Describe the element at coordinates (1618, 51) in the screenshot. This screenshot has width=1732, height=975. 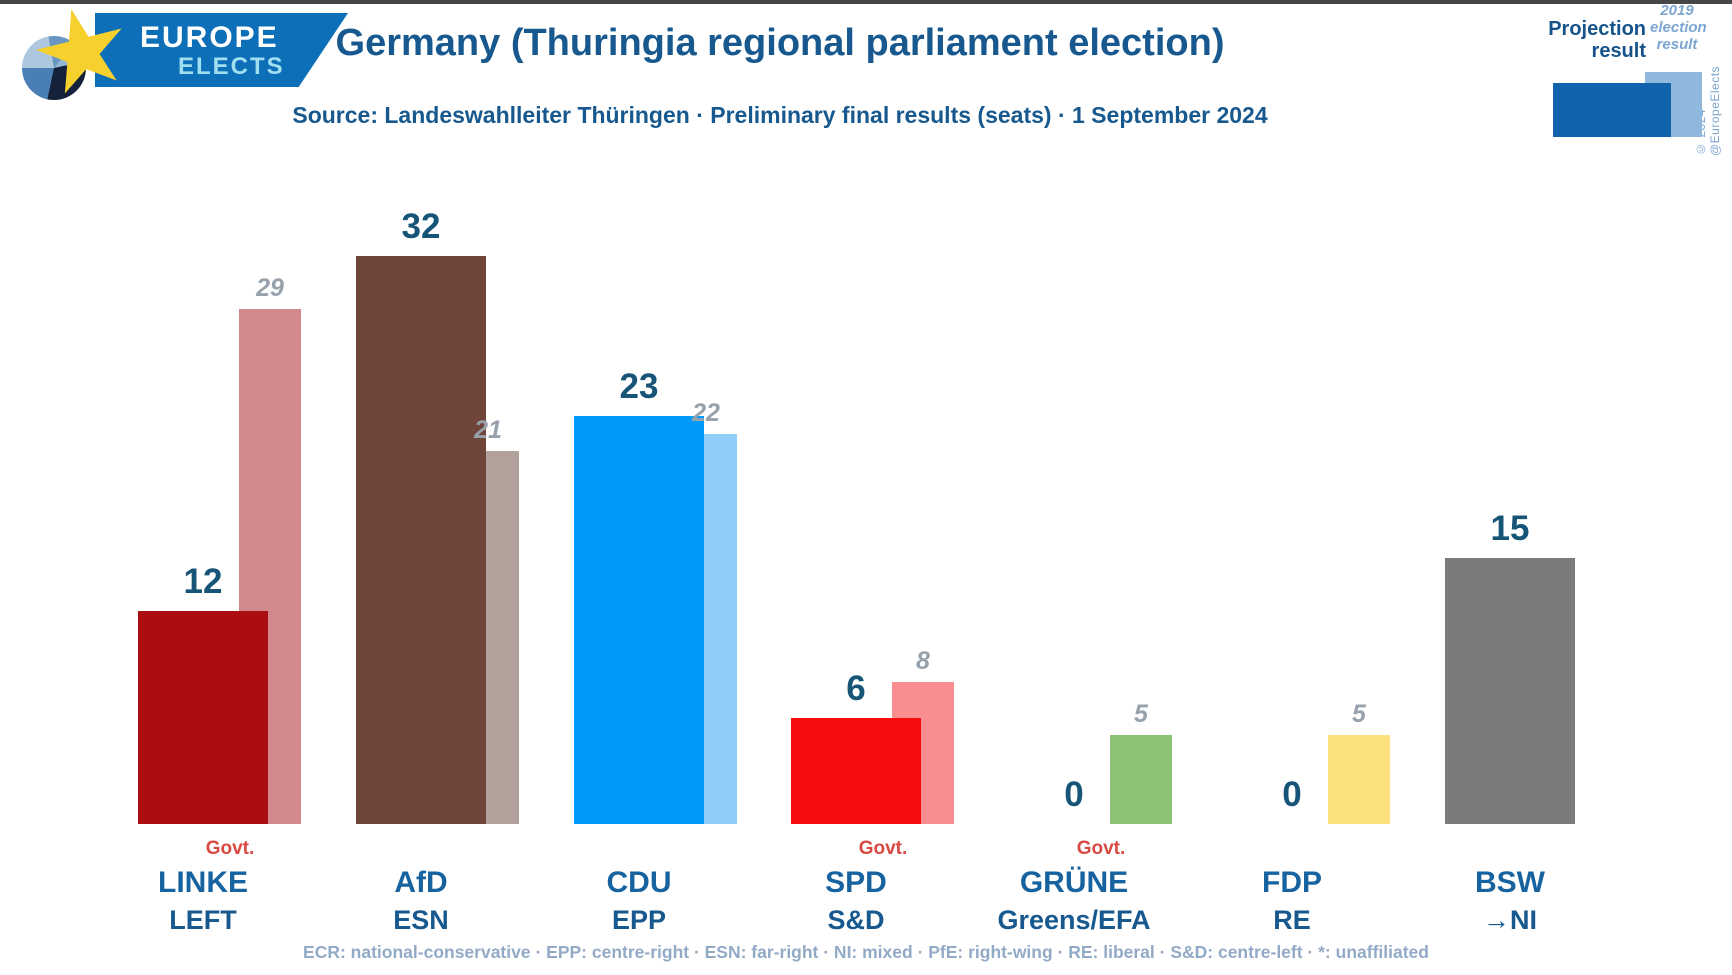
I see `legend-projection-line2: result` at that location.